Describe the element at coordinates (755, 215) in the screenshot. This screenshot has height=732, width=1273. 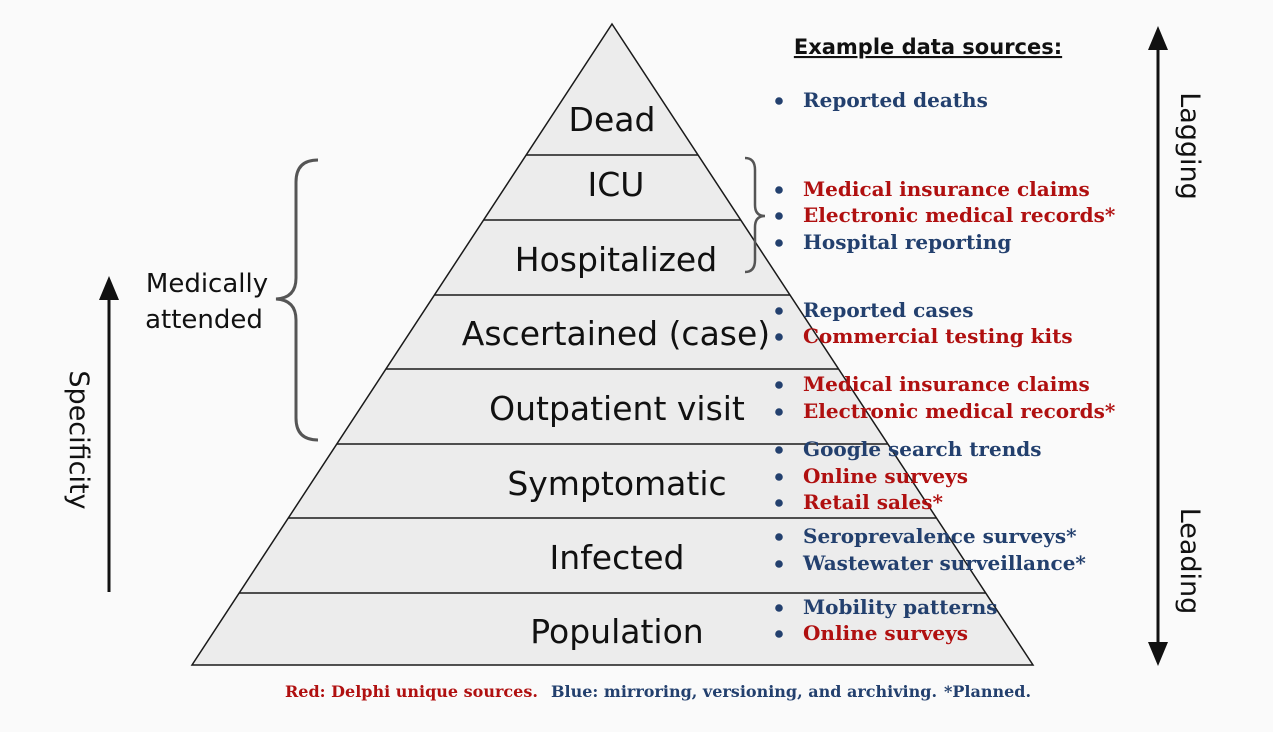
I see `icu-hospital-brace` at that location.